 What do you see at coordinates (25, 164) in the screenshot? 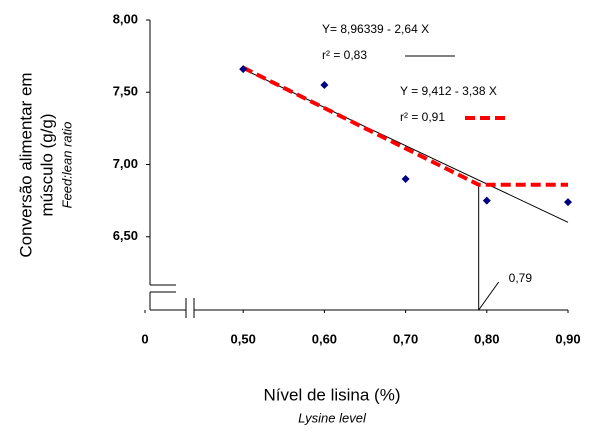
I see `y-axis-title: Conversão alimentar em` at bounding box center [25, 164].